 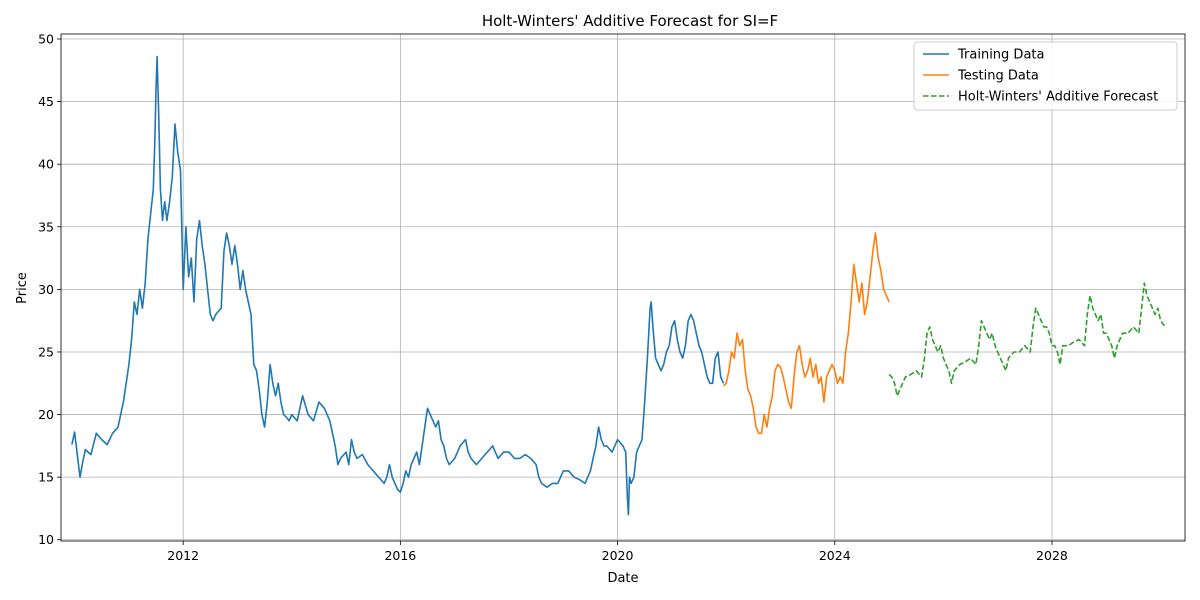 What do you see at coordinates (46, 539) in the screenshot?
I see `y-tick-label: 10` at bounding box center [46, 539].